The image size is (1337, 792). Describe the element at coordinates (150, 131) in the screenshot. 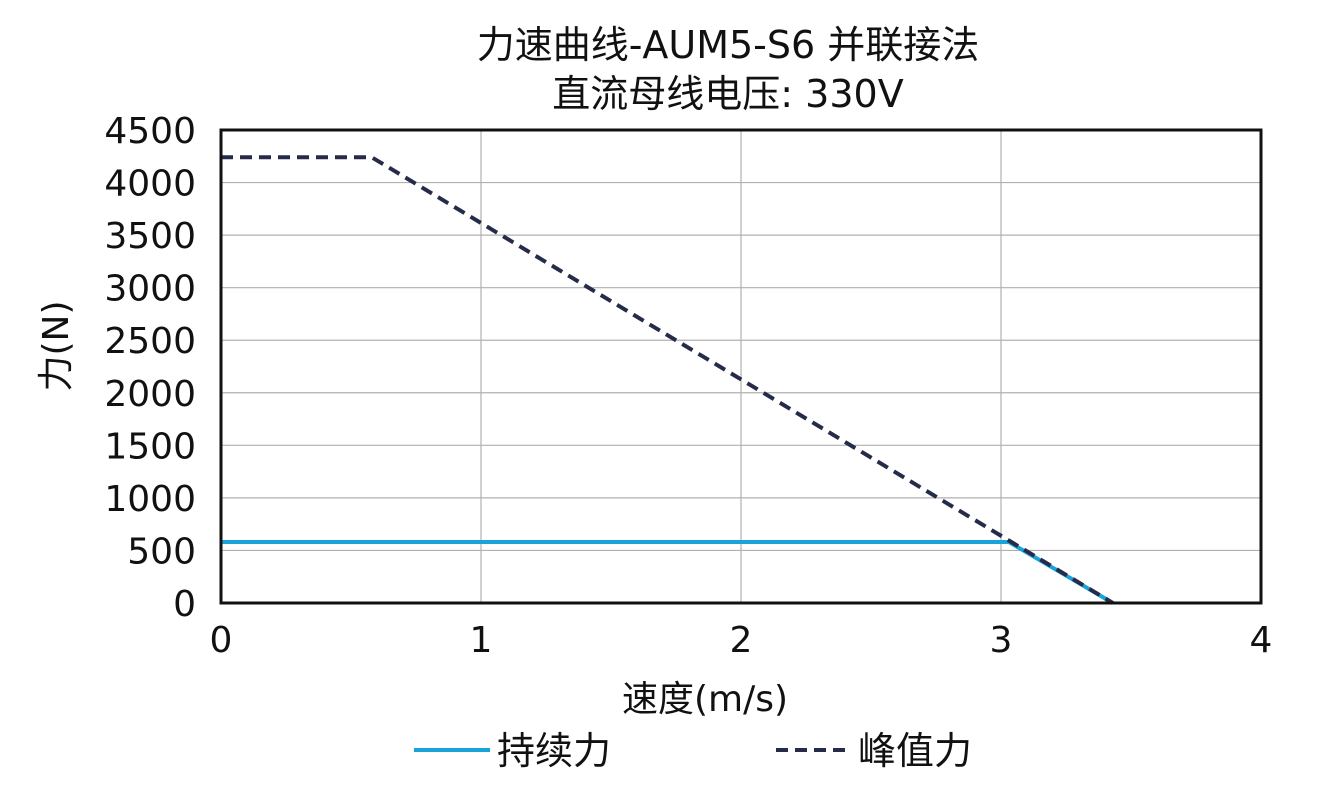

I see `y-tick-label-9: 4500` at that location.